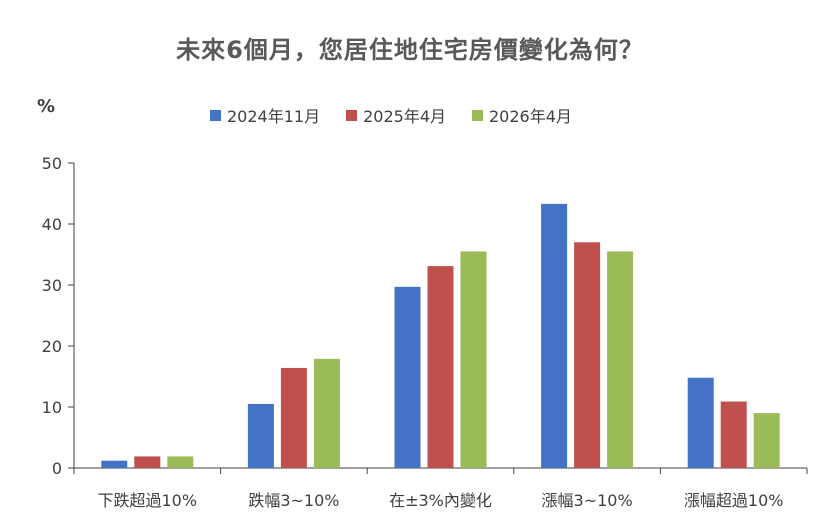  I want to click on y-tick-label: 0, so click(57, 468).